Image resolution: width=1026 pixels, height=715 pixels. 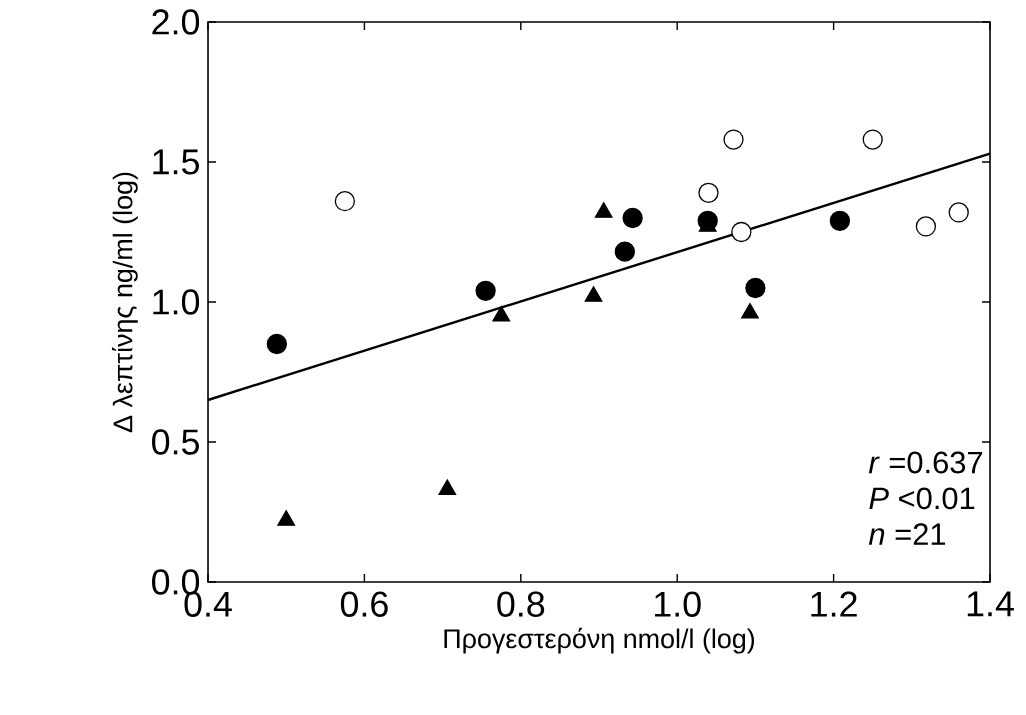 What do you see at coordinates (124, 302) in the screenshot?
I see `y-axis-title: Δ λεπτίνης ng/ml (log)` at bounding box center [124, 302].